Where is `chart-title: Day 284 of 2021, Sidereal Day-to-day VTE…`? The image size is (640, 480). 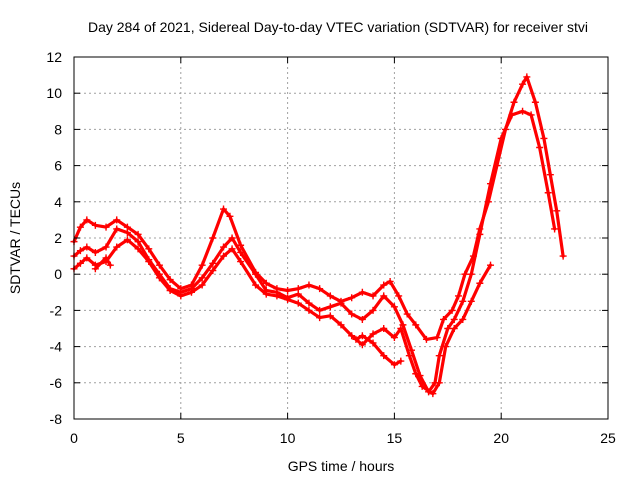
chart-title: Day 284 of 2021, Sidereal Day-to-day VTE… is located at coordinates (338, 27).